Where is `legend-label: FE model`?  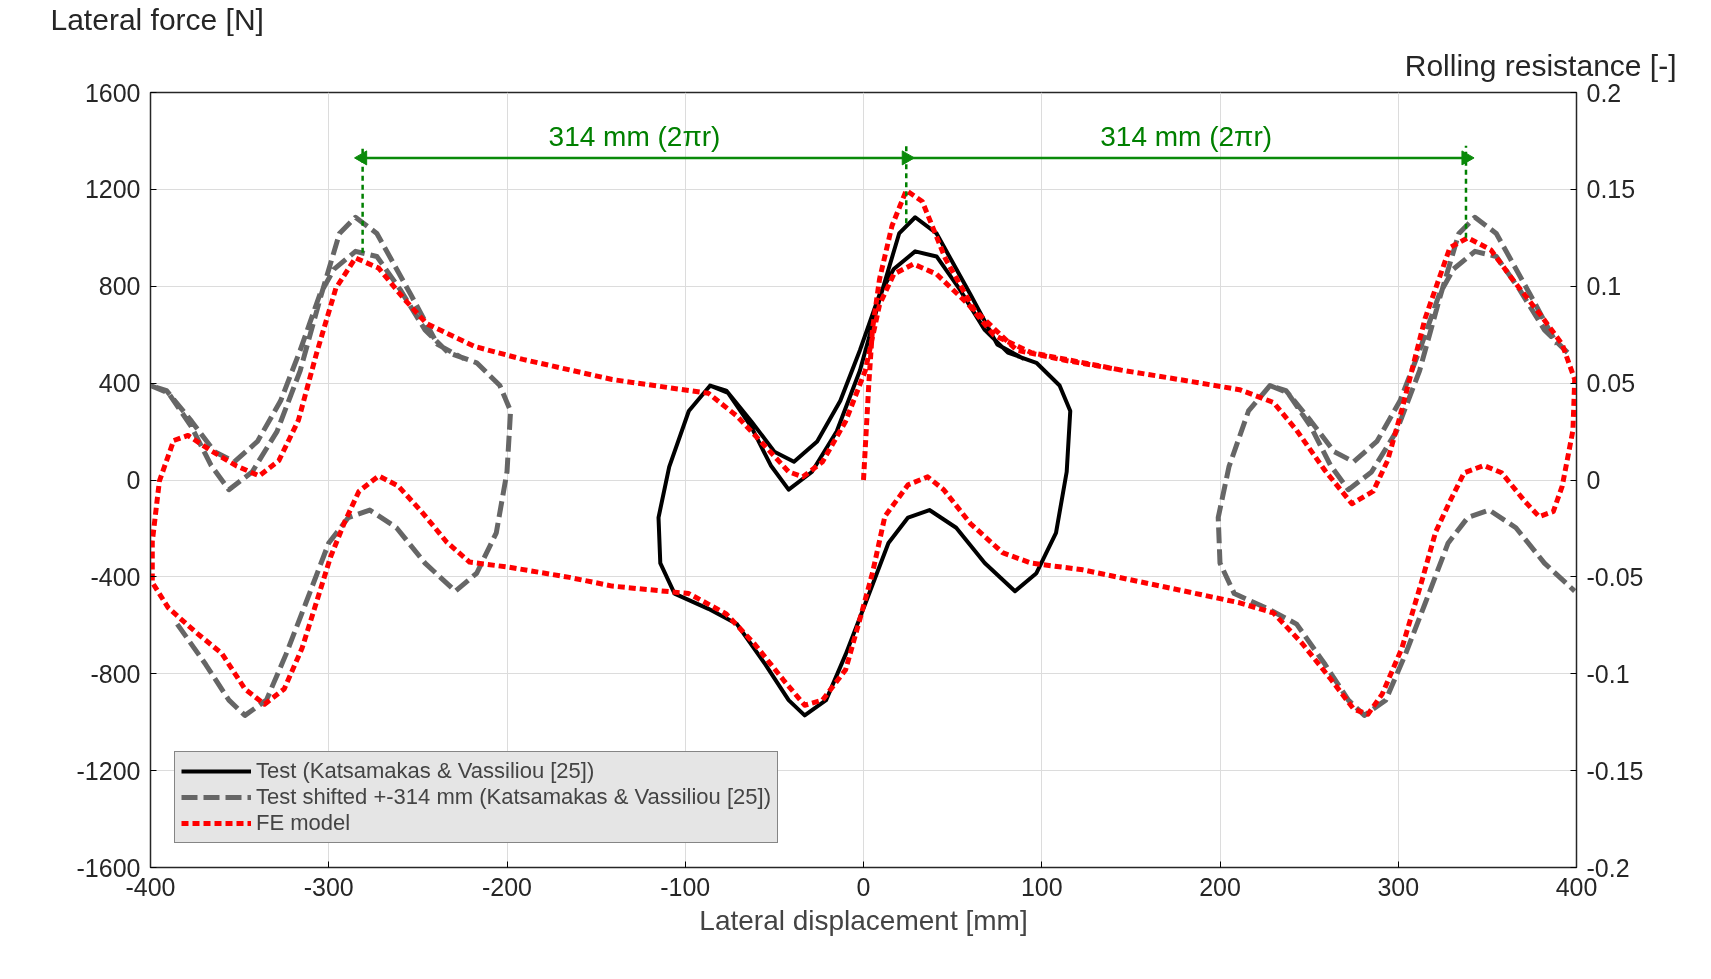
legend-label: FE model is located at coordinates (303, 823).